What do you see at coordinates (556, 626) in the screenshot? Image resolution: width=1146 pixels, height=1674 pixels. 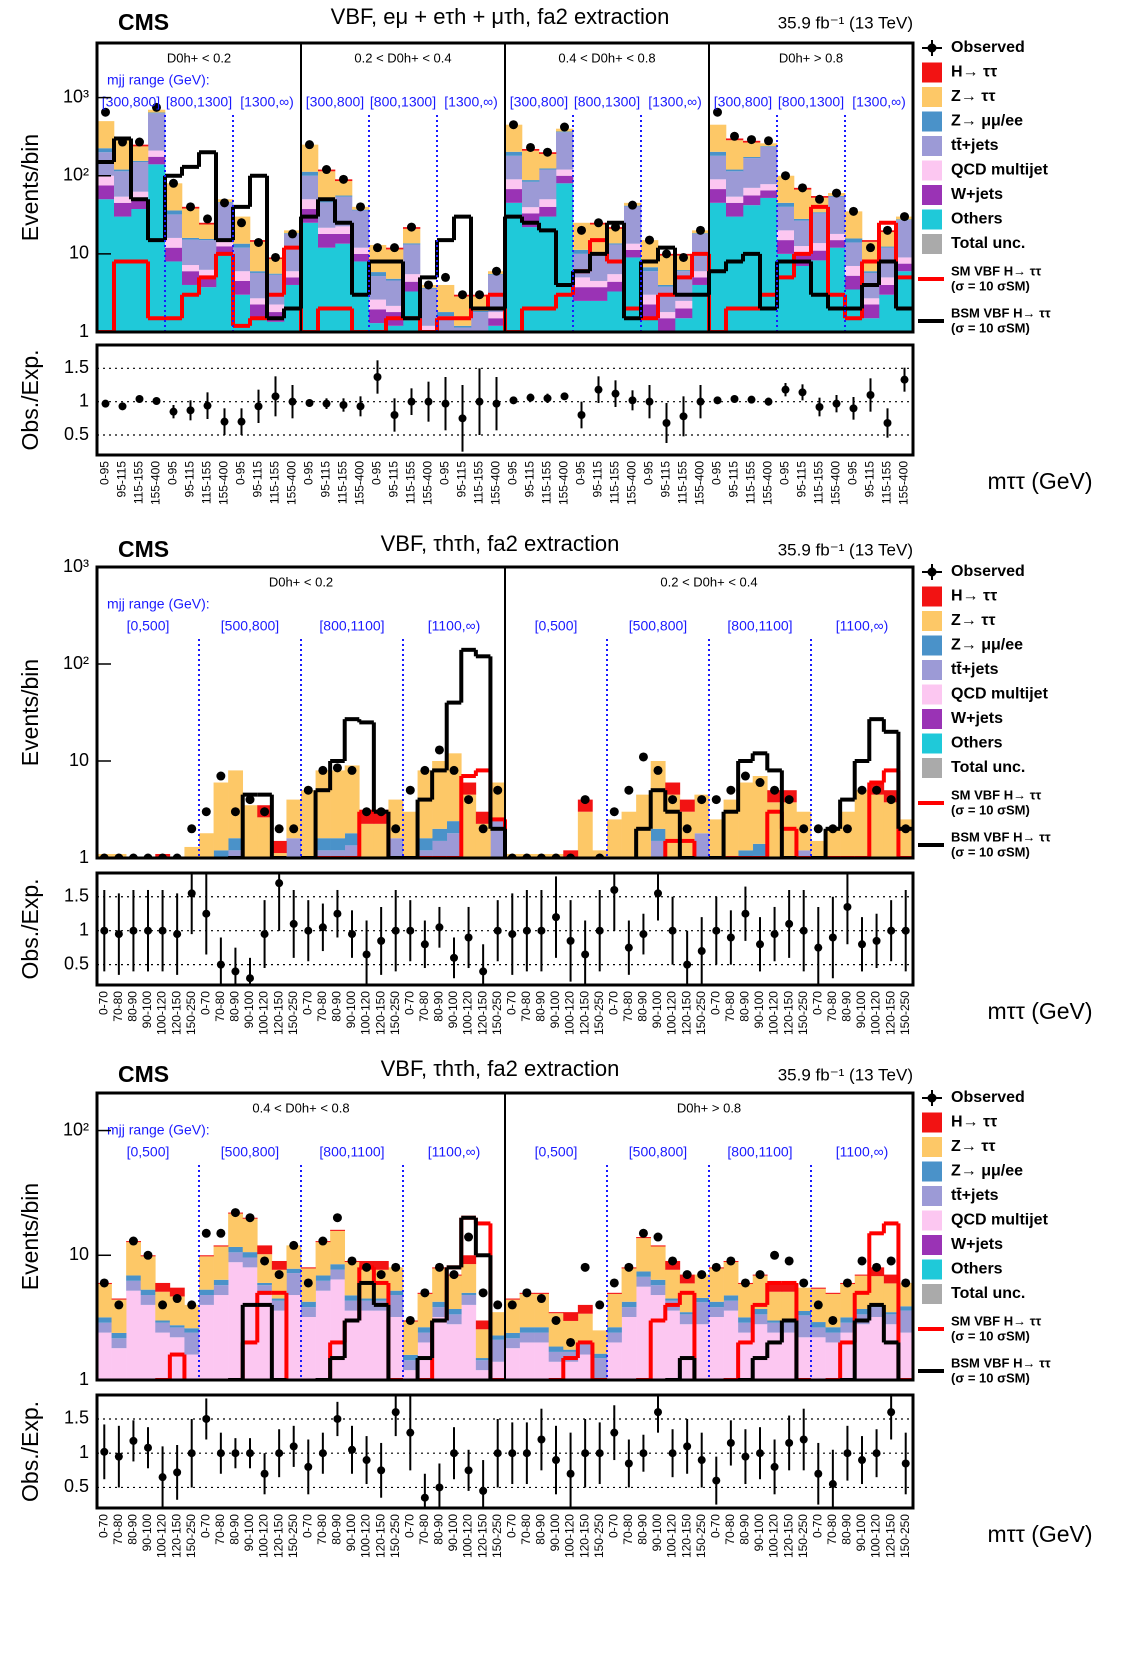 I see `mjj-label: [0,500]` at bounding box center [556, 626].